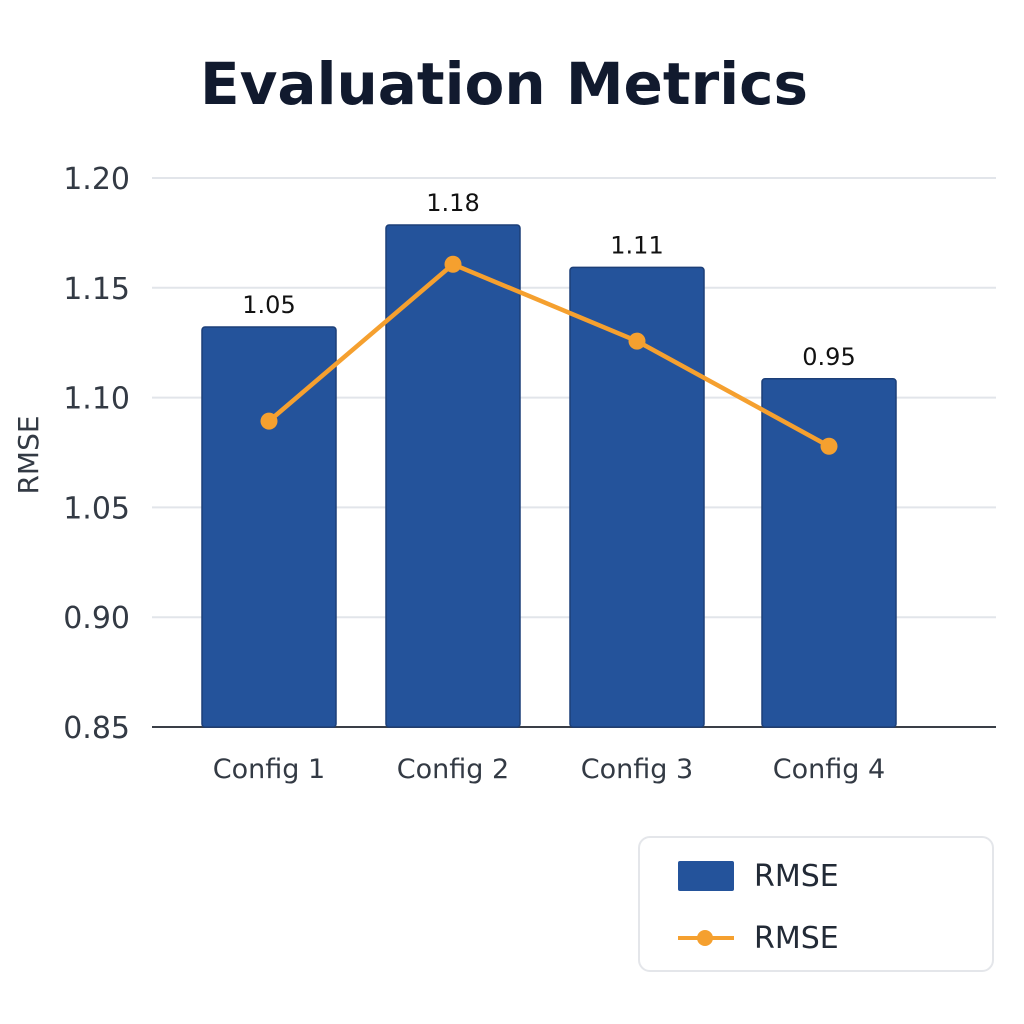 This screenshot has height=1024, width=1024. What do you see at coordinates (504, 84) in the screenshot?
I see `chart-title: Evaluation Metrics` at bounding box center [504, 84].